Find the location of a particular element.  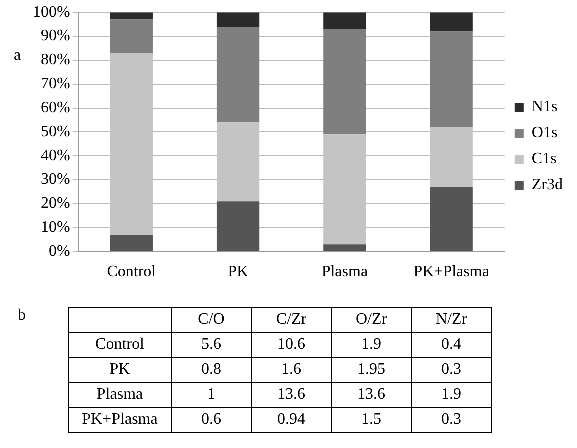

text: 0.4 is located at coordinates (452, 344).